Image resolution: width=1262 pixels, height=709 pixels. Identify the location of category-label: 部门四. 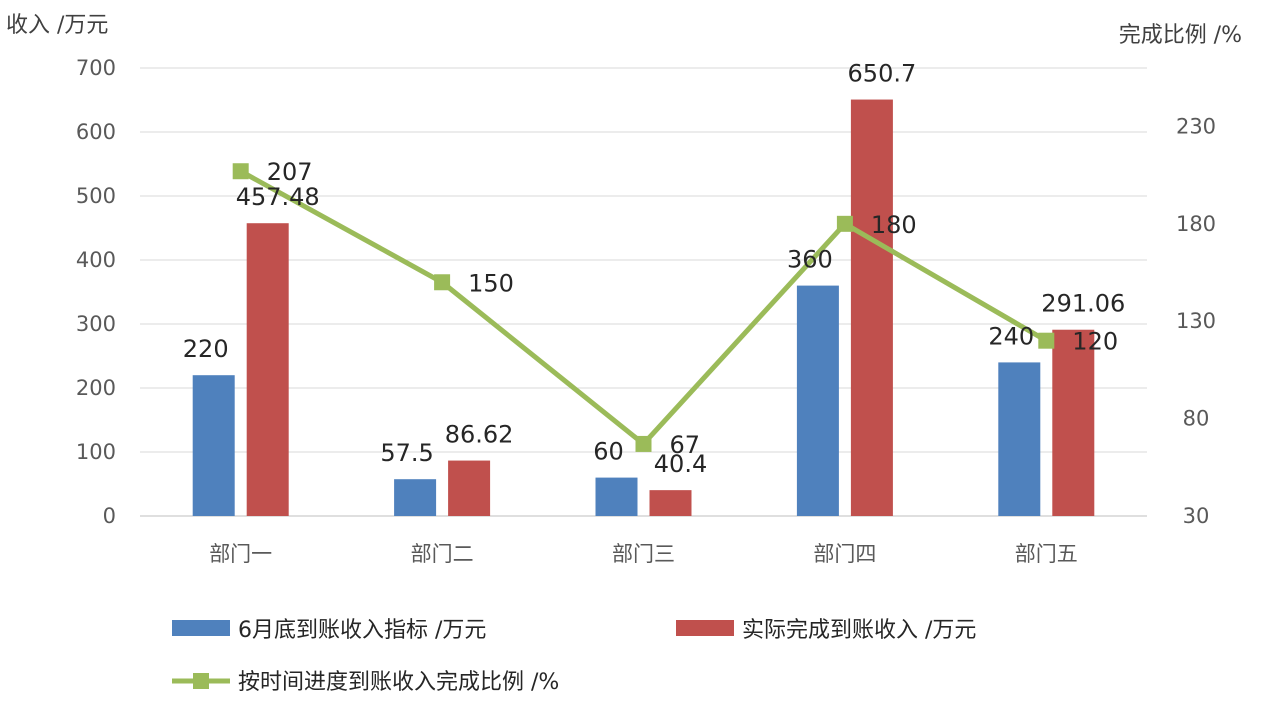
(844, 554).